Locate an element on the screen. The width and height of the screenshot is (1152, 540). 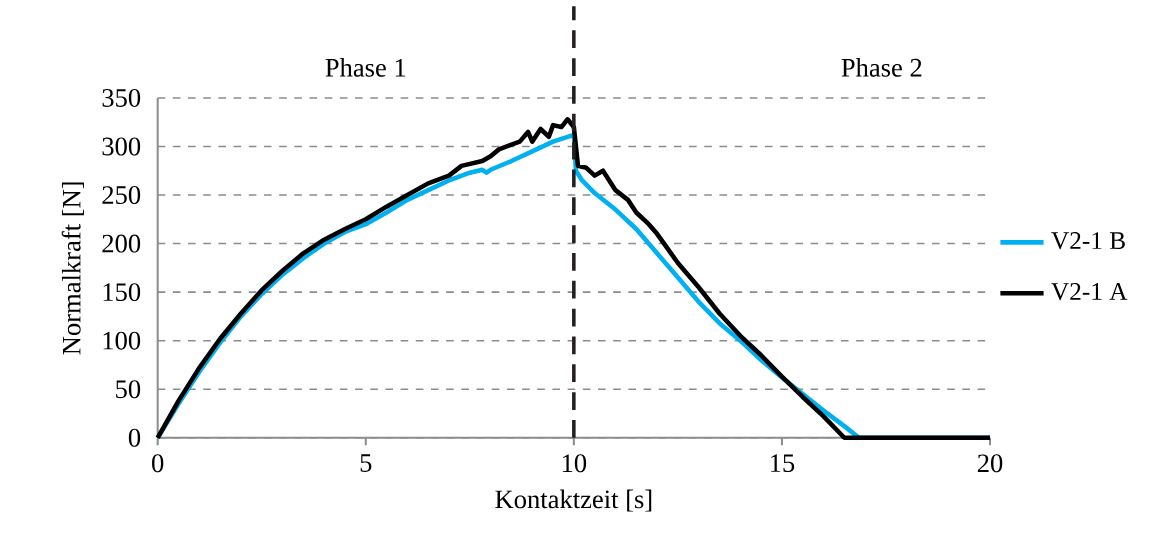
x-tick-label: 5 is located at coordinates (366, 463).